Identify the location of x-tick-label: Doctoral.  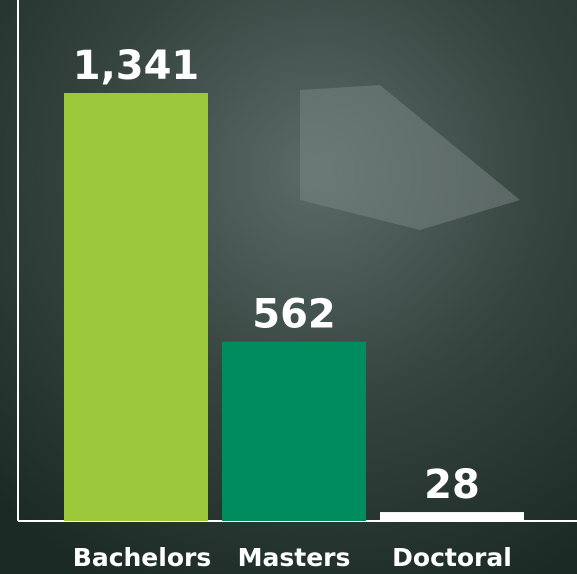
(452, 557).